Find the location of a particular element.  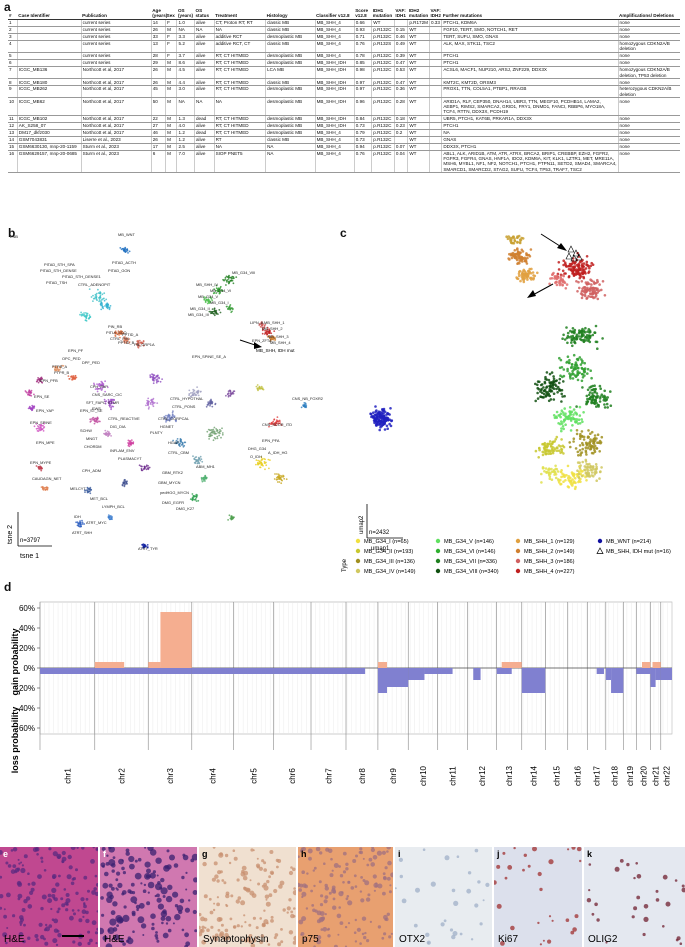

table-cell: PTCH1, KDM6A is located at coordinates (530, 23).